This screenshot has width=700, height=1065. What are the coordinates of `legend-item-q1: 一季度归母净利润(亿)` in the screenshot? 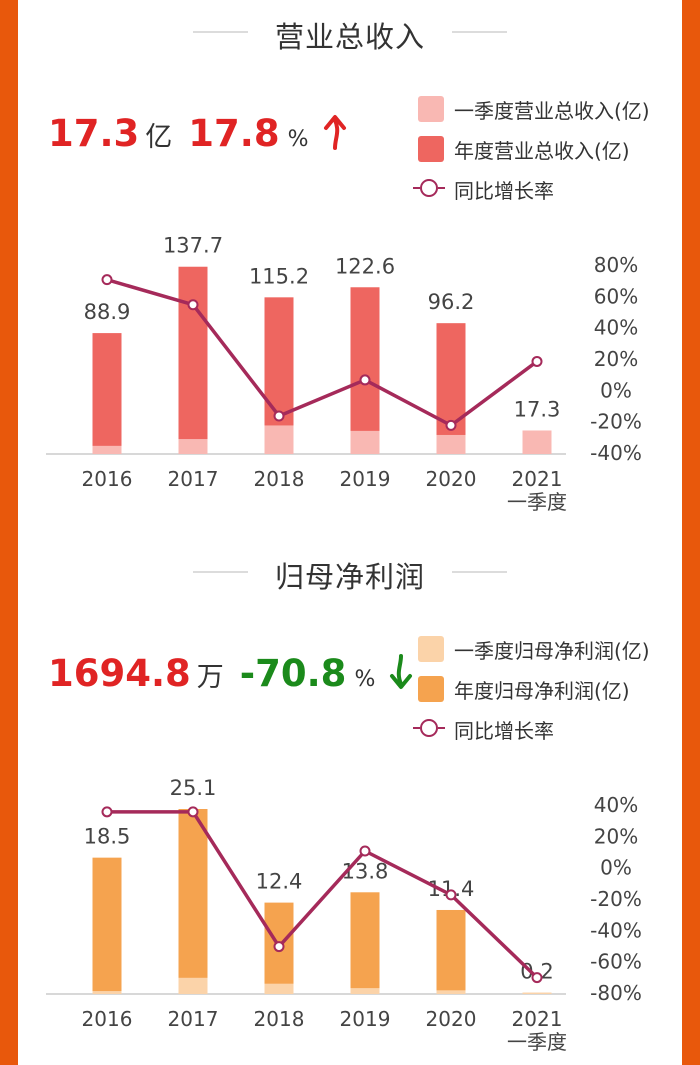 It's located at (550, 652).